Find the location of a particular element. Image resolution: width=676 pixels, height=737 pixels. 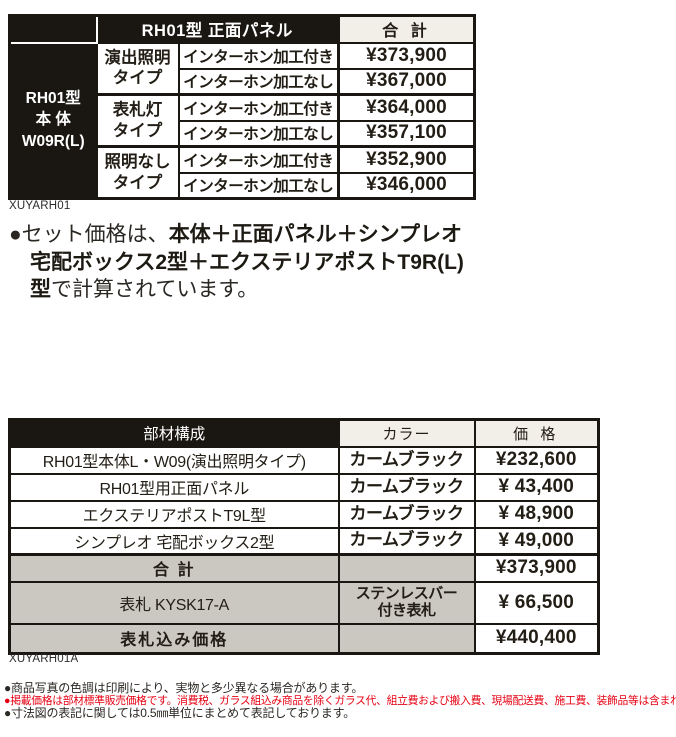

corner-cell is located at coordinates (53, 29).